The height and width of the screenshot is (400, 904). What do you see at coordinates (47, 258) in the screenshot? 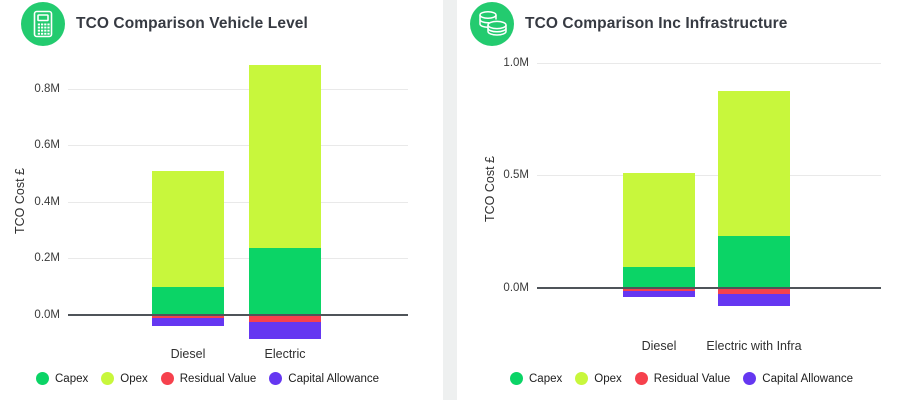
I see `y-tick-label: 0.2M` at bounding box center [47, 258].